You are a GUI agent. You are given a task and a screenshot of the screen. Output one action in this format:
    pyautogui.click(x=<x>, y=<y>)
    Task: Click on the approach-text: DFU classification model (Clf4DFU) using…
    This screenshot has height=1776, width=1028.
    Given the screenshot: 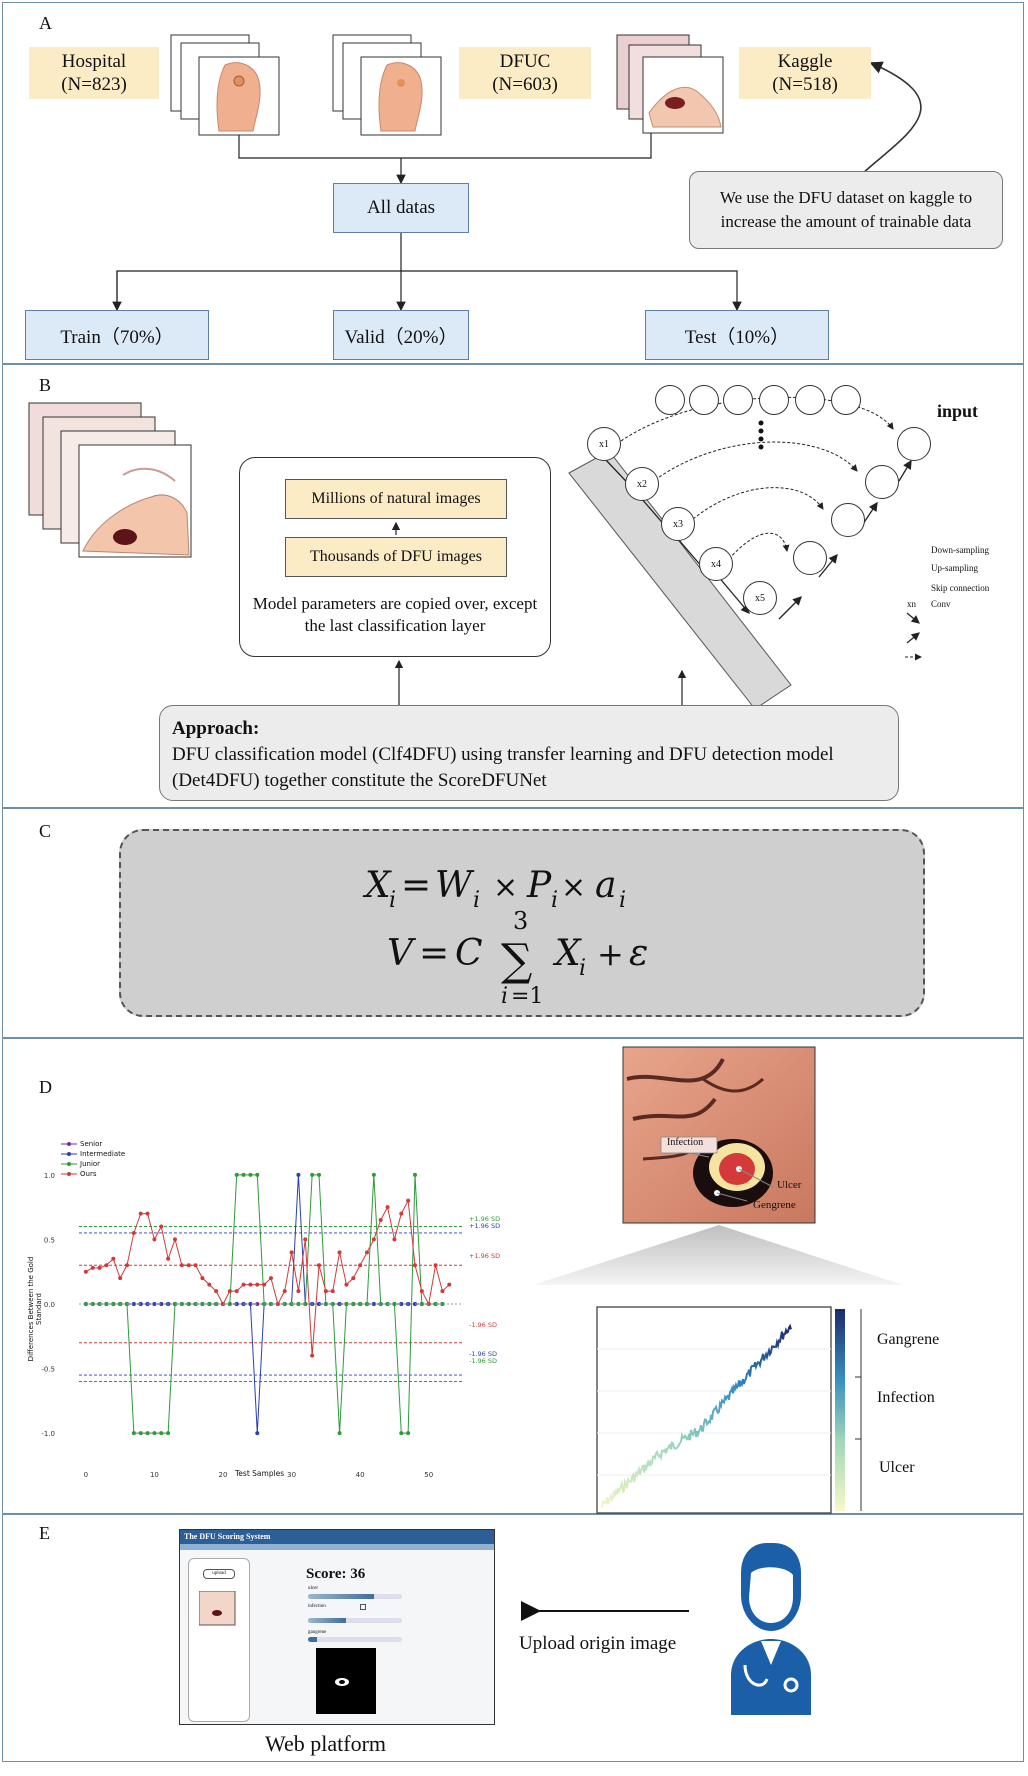 What is the action you would take?
    pyautogui.click(x=503, y=767)
    